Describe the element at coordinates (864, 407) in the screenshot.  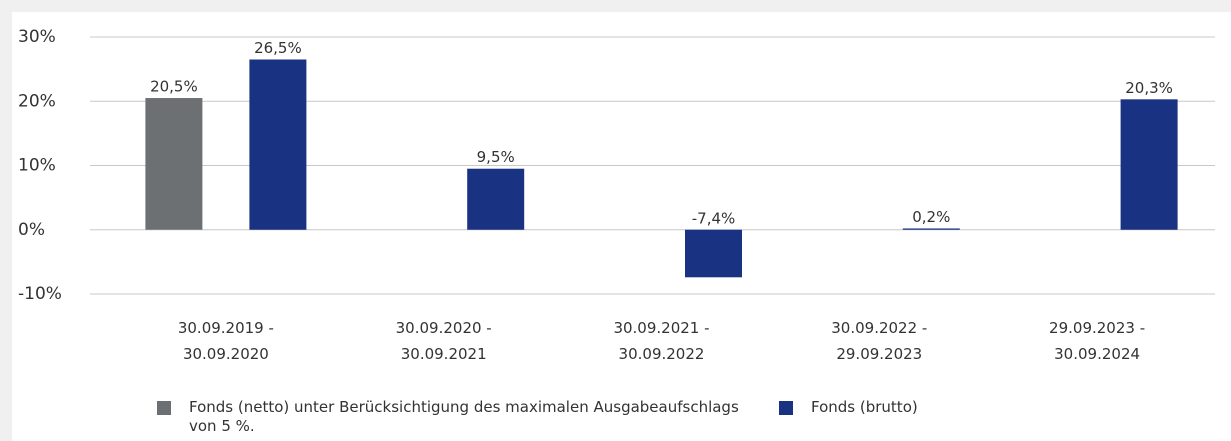
I see `legend-label: Fonds (brutto)` at that location.